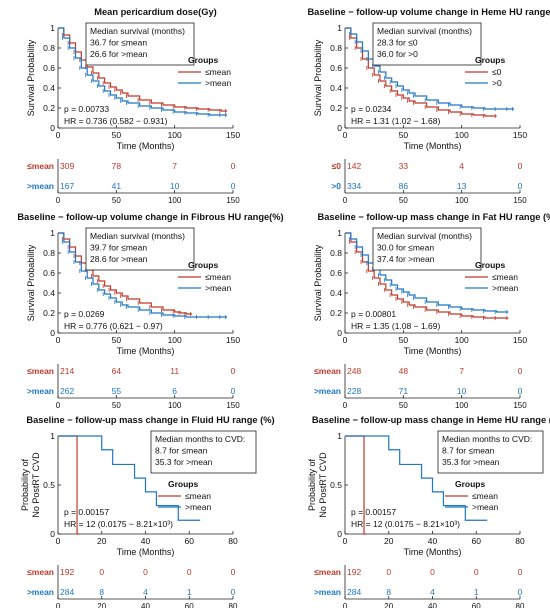 This screenshot has width=550, height=608. I want to click on risk-value: 86, so click(404, 186).